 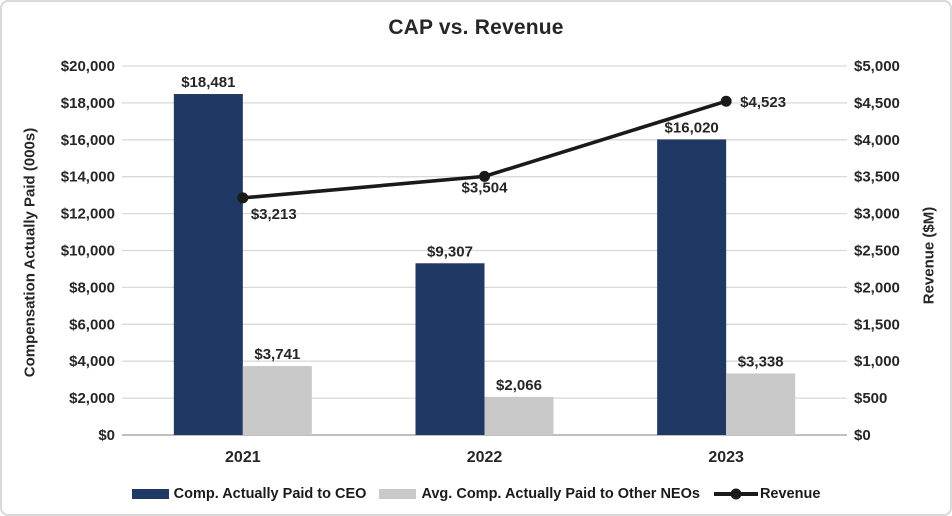 What do you see at coordinates (92, 324) in the screenshot?
I see `left-axis-tick: $6,000` at bounding box center [92, 324].